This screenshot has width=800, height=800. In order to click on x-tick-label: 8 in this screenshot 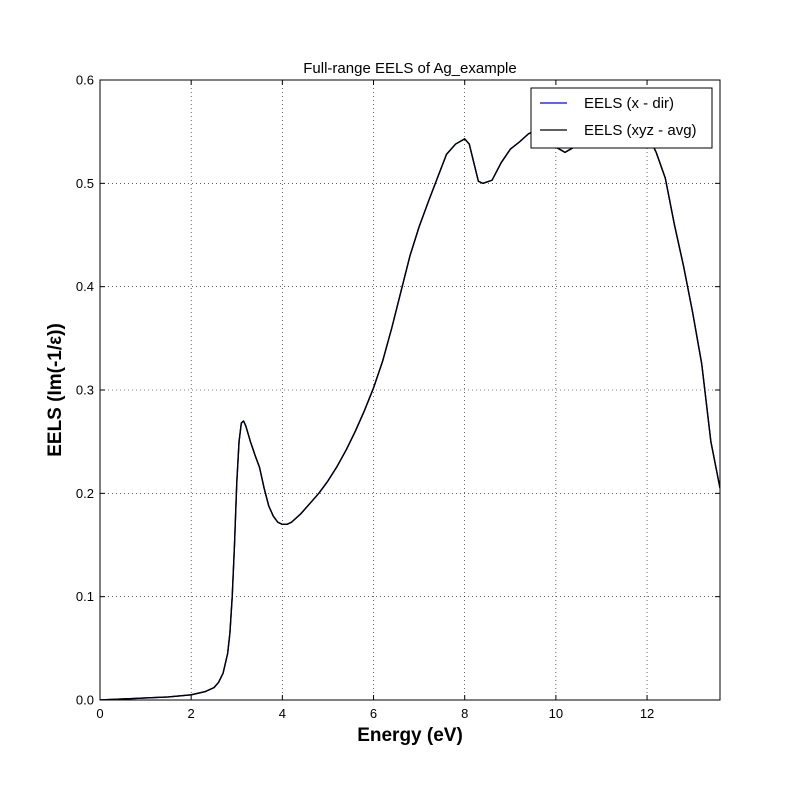, I will do `click(464, 713)`.